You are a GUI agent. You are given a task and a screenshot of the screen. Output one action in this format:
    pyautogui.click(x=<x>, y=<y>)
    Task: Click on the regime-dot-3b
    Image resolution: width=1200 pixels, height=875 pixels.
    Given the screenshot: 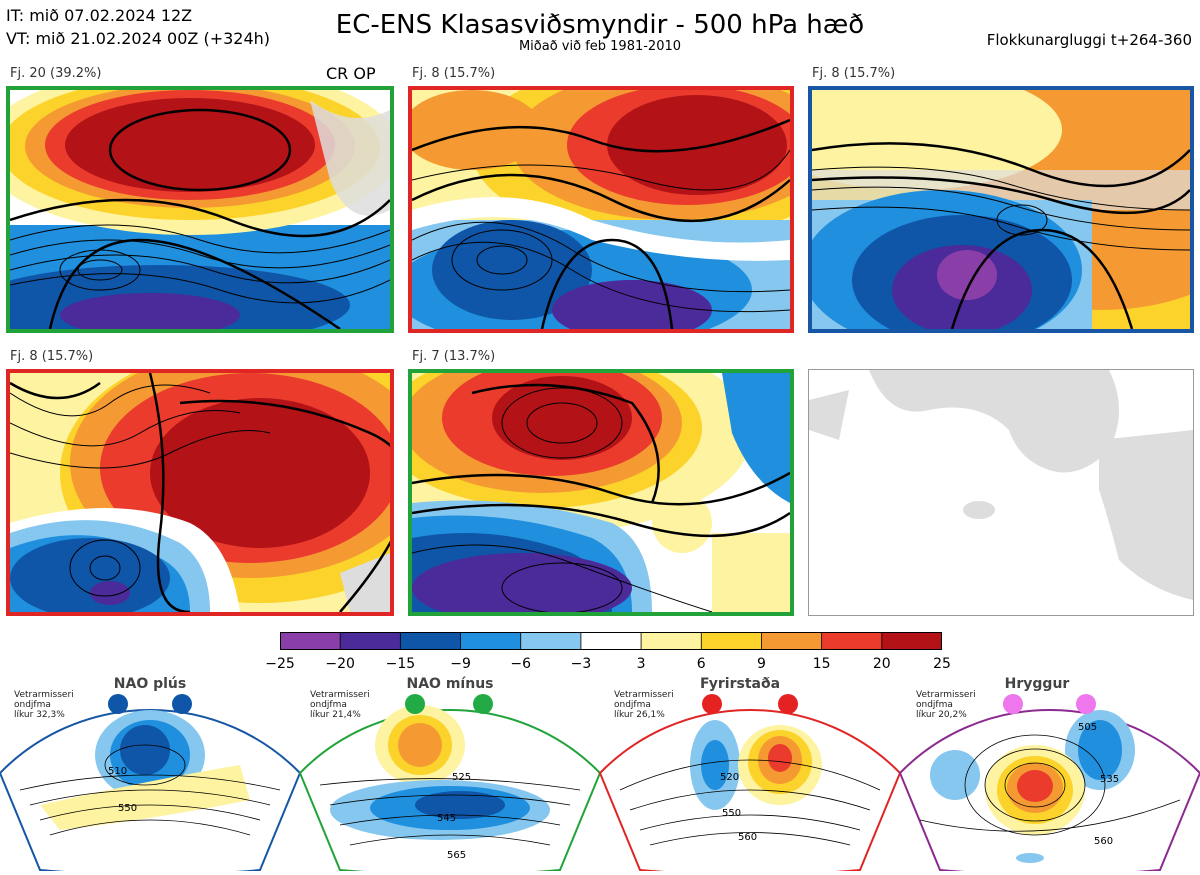 What is the action you would take?
    pyautogui.click(x=788, y=704)
    